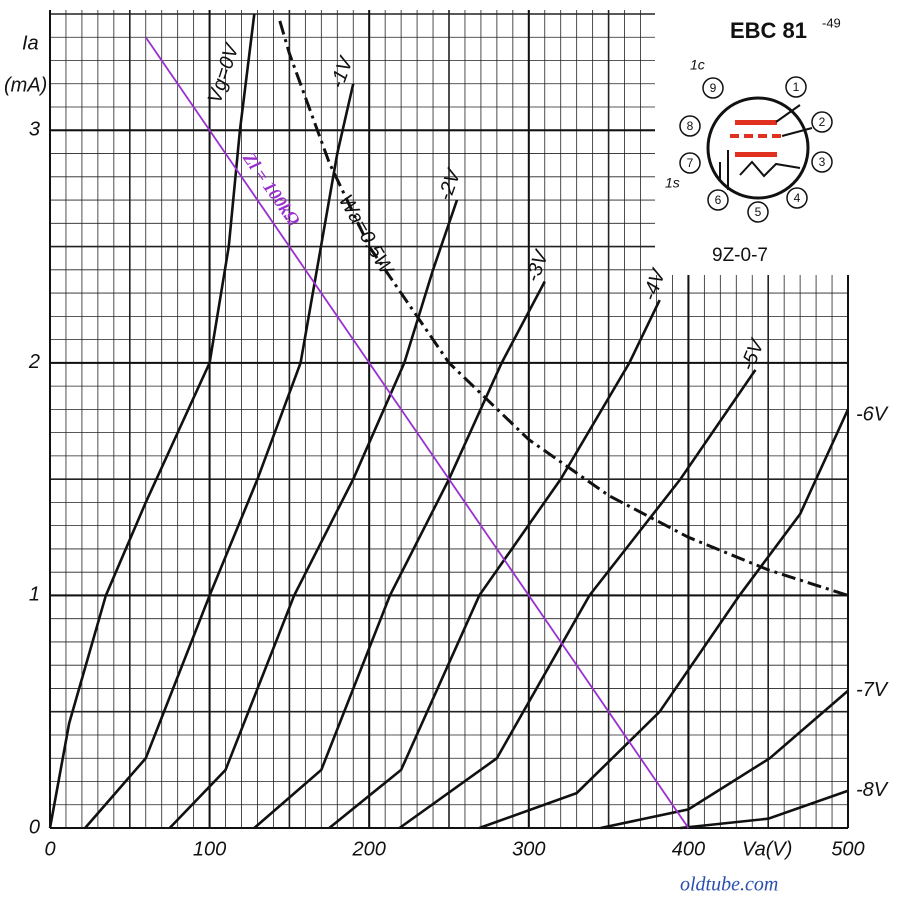 This screenshot has width=900, height=900. I want to click on pin-label: 4, so click(797, 198).